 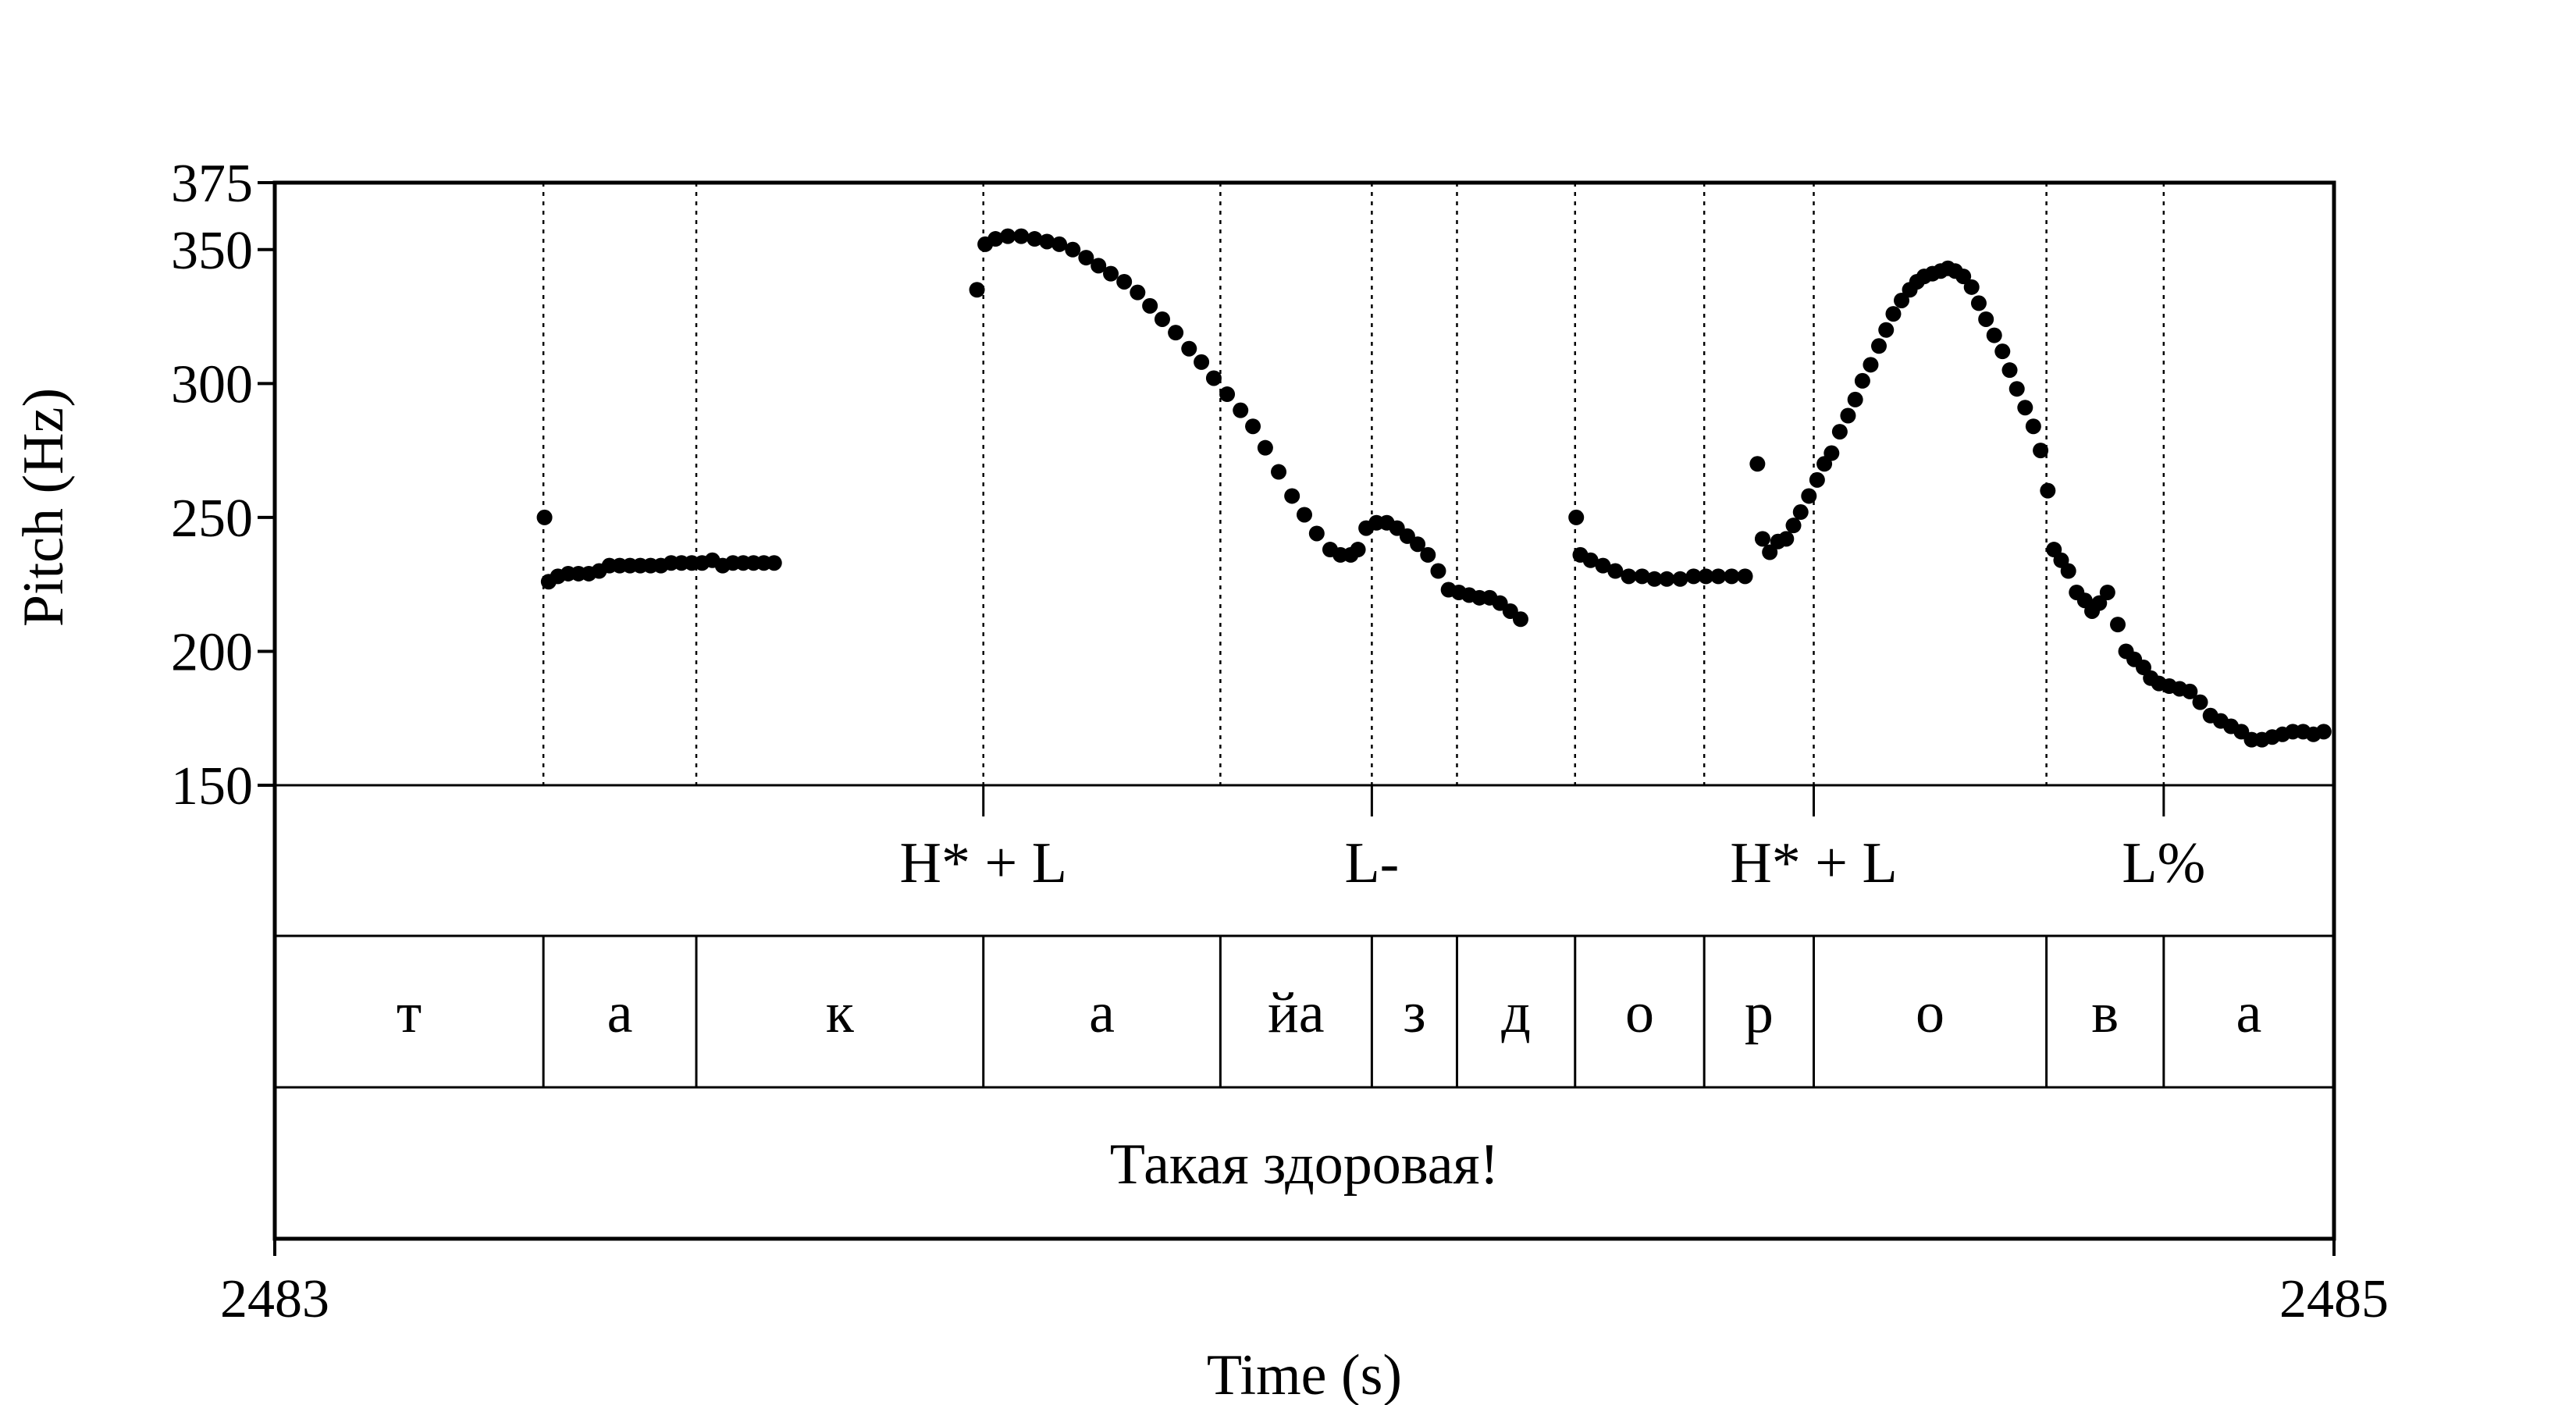 What do you see at coordinates (274, 1299) in the screenshot?
I see `x-tick-label: 2483` at bounding box center [274, 1299].